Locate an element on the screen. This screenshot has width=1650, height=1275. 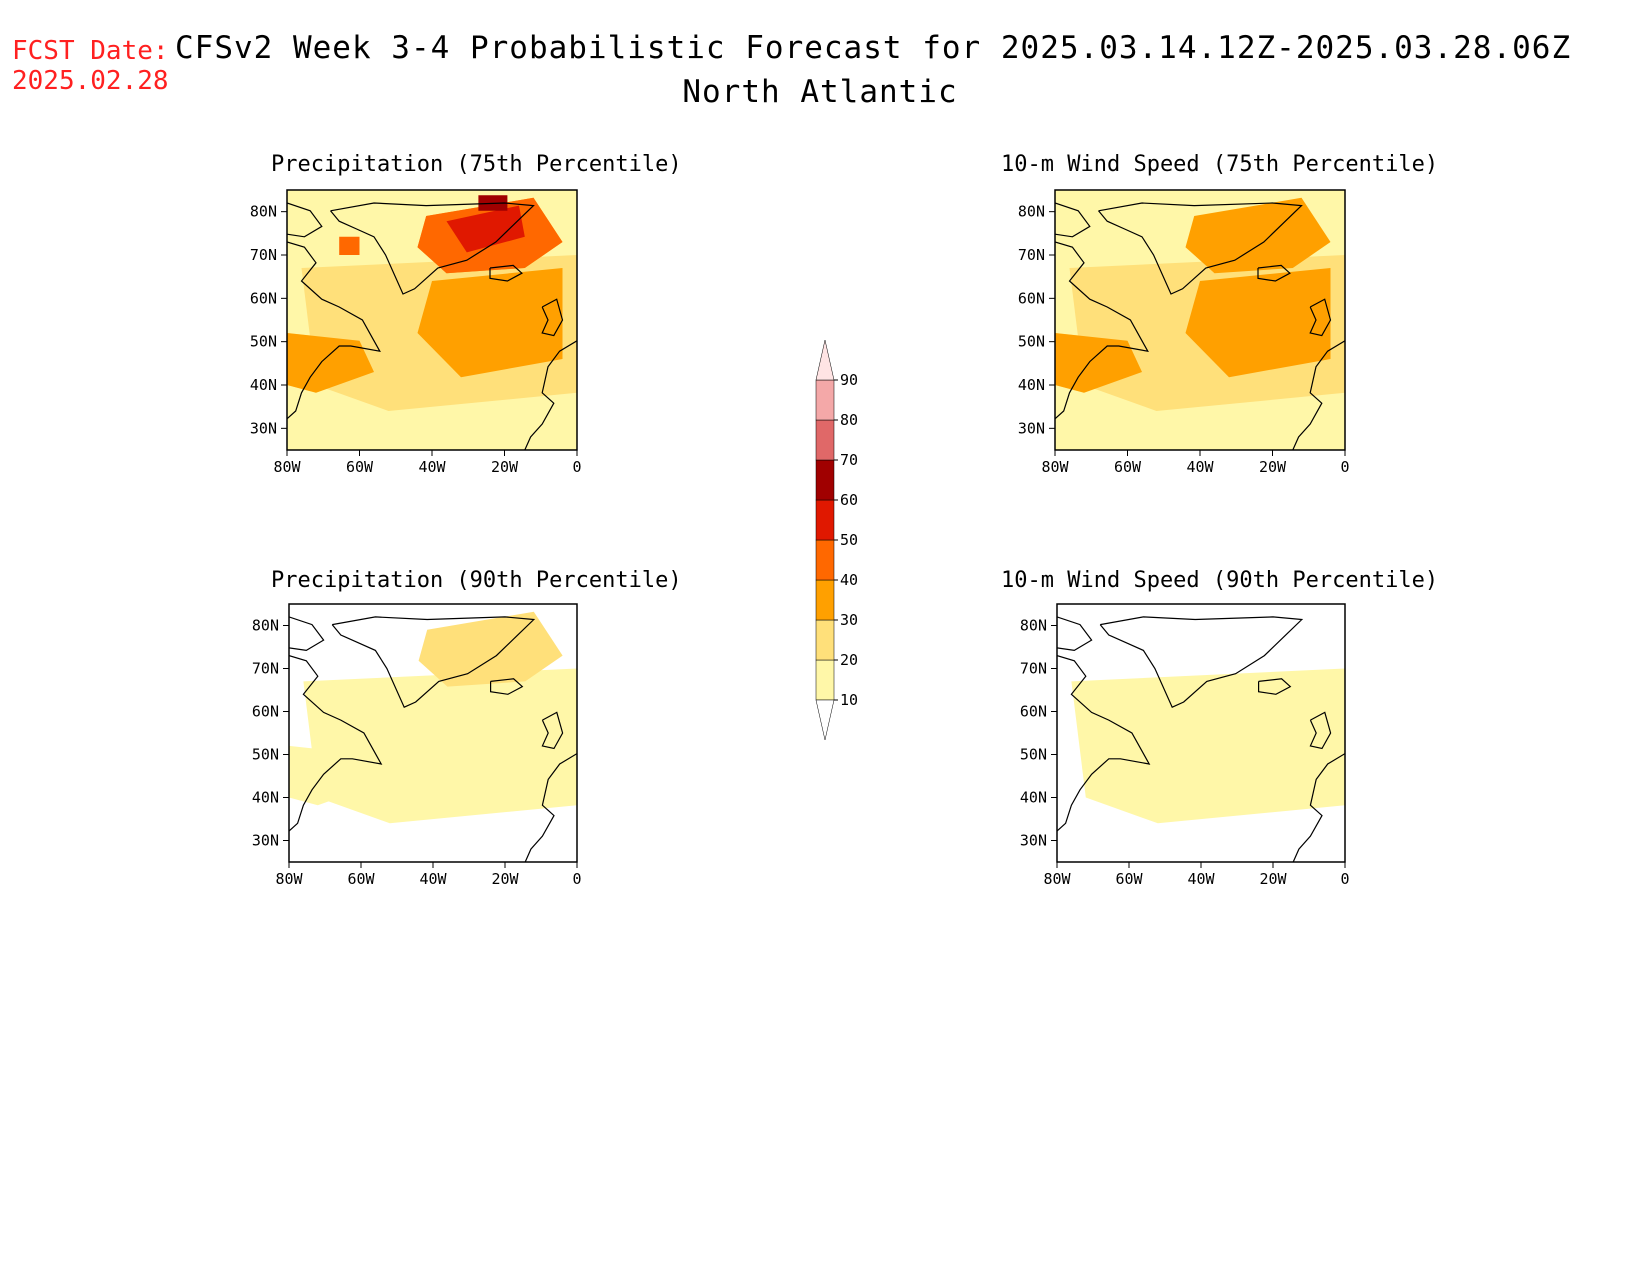
map-wind75: 80N 70N 60N 50N 40N 30N 80W 60W 40W 20W 0 is located at coordinates (1184, 332).